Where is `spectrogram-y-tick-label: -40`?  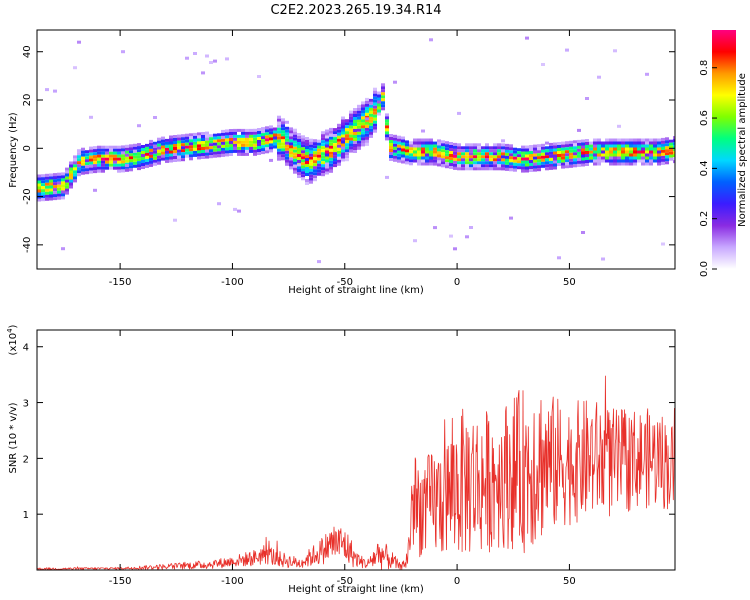 spectrogram-y-tick-label: -40 is located at coordinates (27, 245).